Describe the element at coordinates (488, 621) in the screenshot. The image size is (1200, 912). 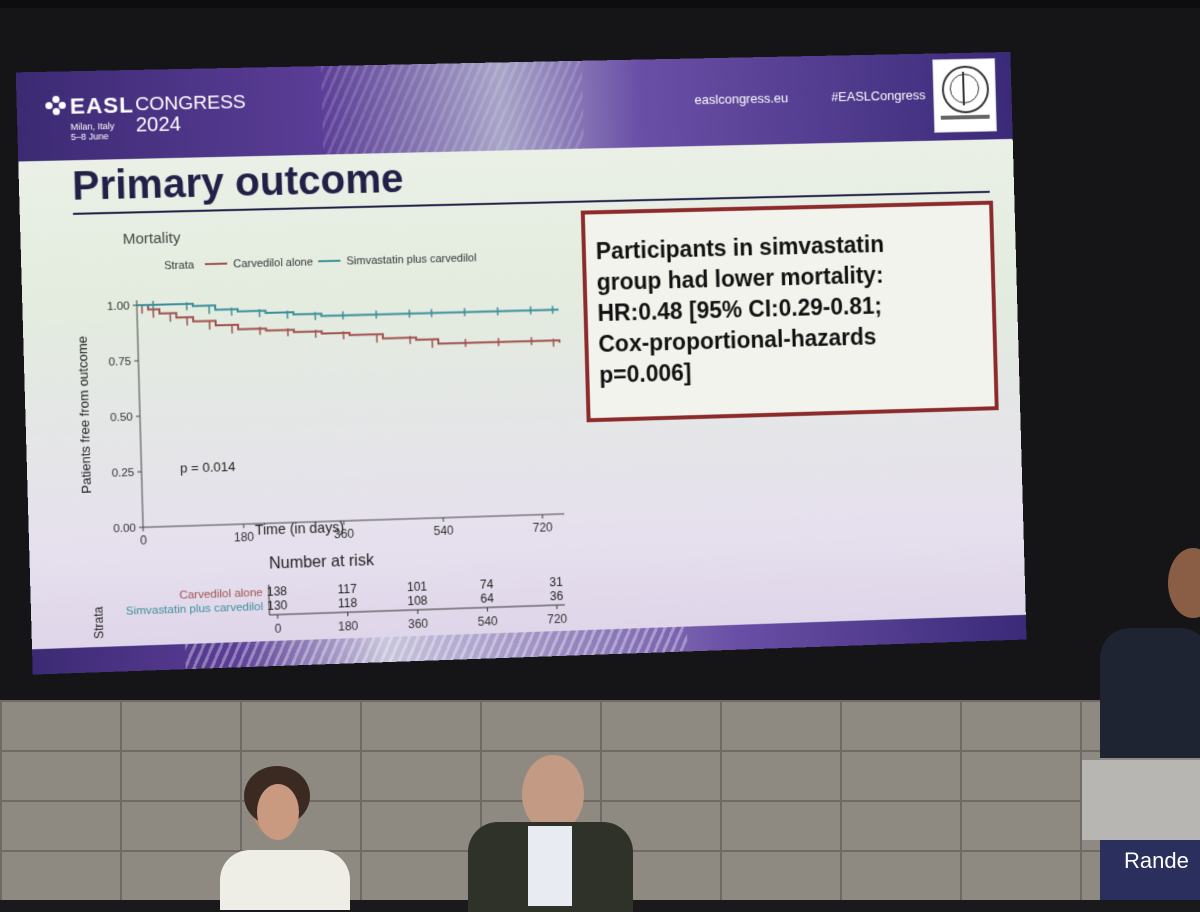
I see `risk-x-tick-label: 540` at that location.